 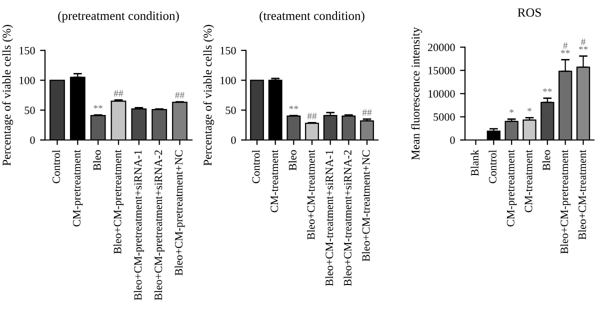 What do you see at coordinates (441, 94) in the screenshot?
I see `y-tick-label: 10000` at bounding box center [441, 94].